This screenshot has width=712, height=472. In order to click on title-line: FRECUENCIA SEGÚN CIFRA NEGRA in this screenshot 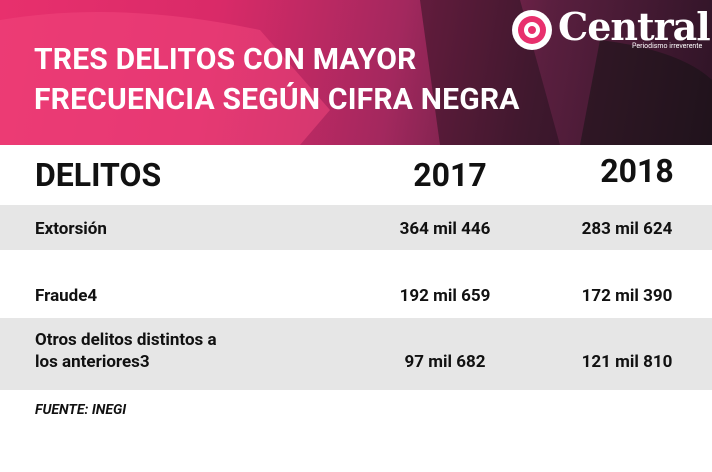, I will do `click(277, 99)`.